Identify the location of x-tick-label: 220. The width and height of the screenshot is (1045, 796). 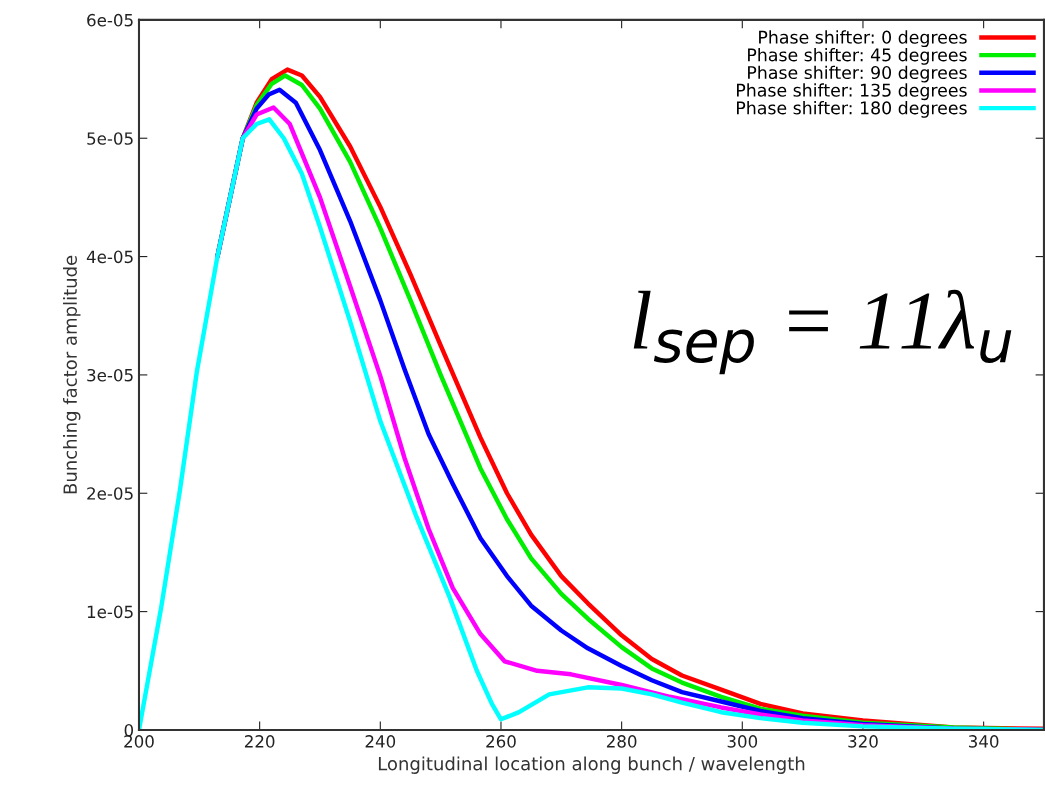
(259, 741).